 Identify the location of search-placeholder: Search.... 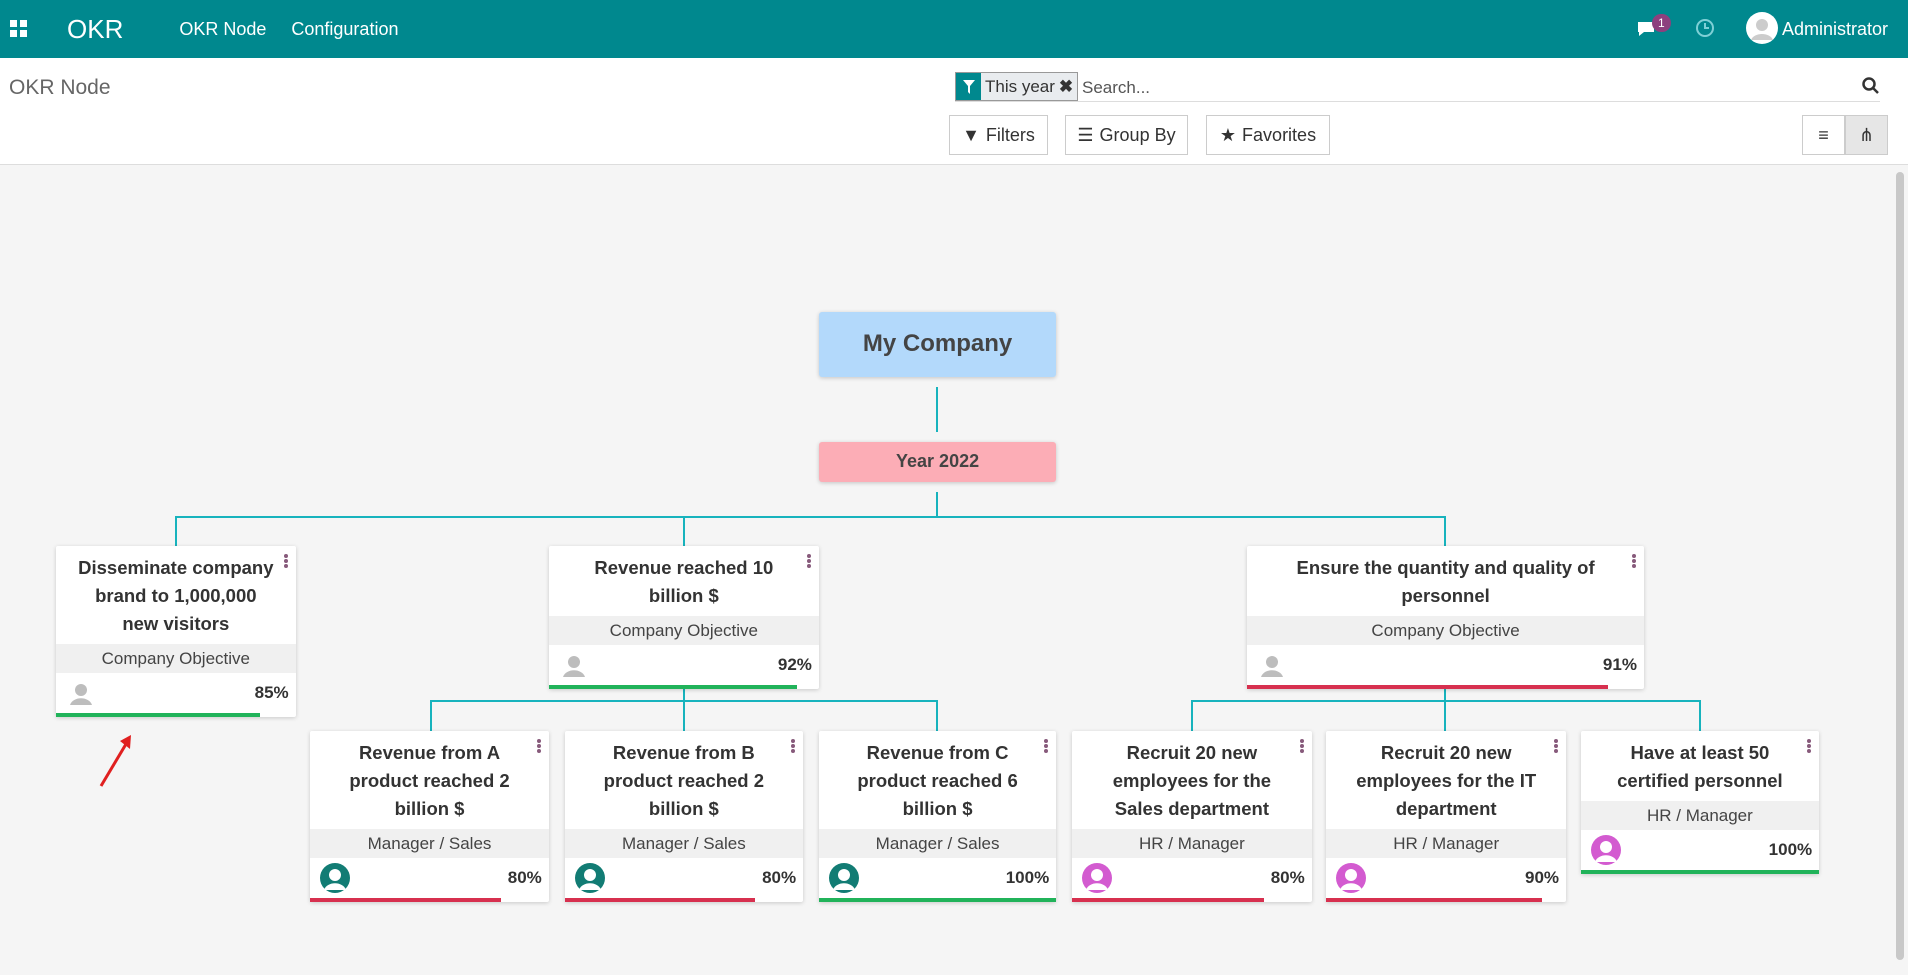
(1116, 87).